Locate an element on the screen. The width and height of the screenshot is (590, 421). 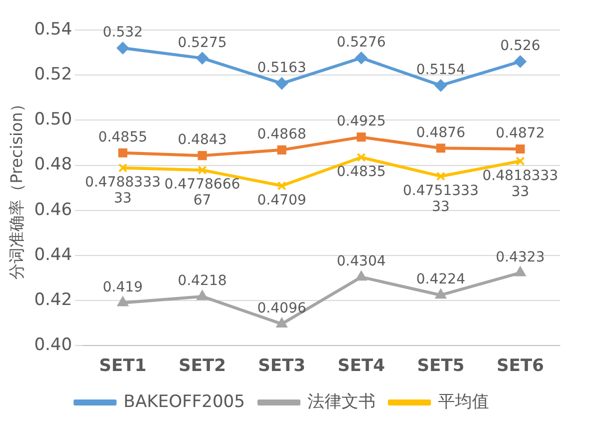
data-label: 0.4818333 33 is located at coordinates (520, 184).